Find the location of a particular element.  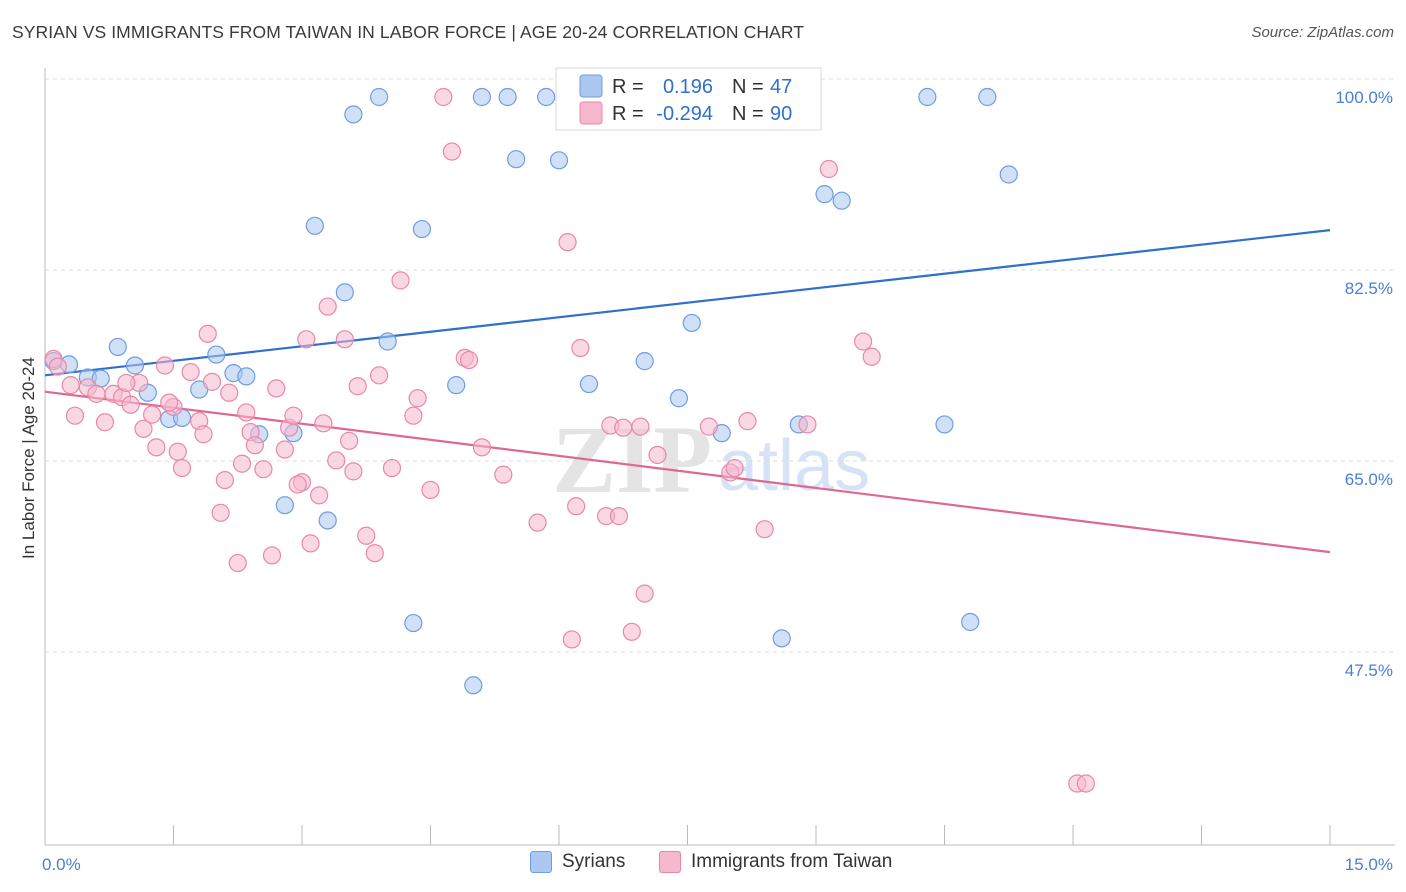

y-axis-label: In Labor Force | Age 20-24 is located at coordinates (28, 458).